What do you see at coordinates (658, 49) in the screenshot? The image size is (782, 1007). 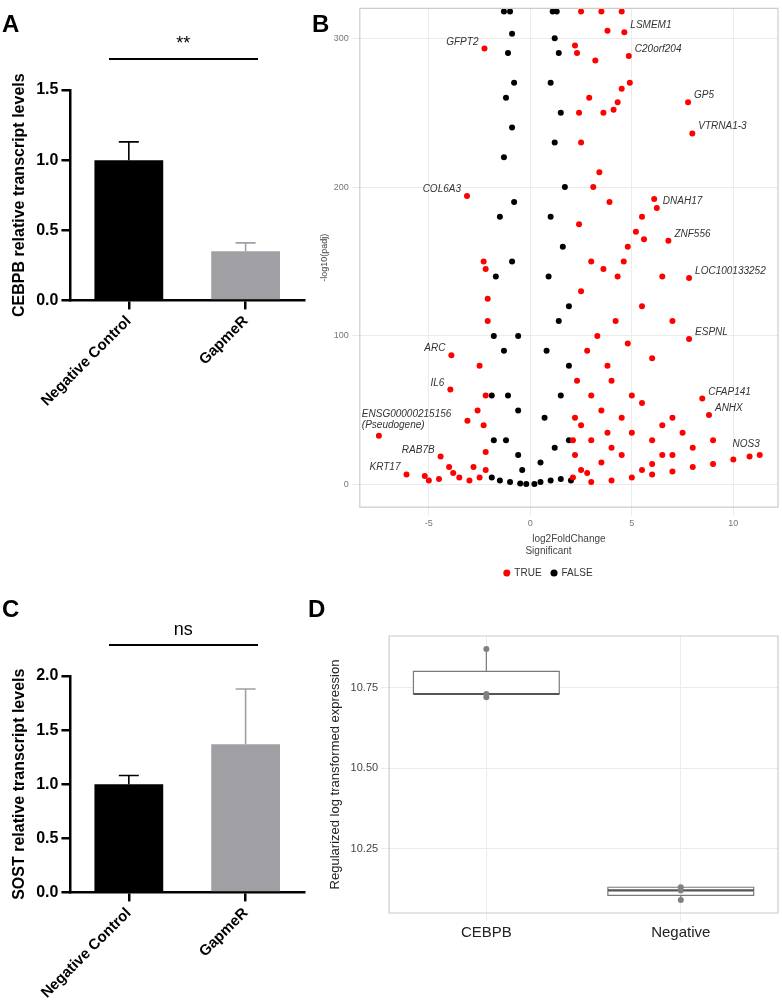 I see `annotation: C20orf204` at bounding box center [658, 49].